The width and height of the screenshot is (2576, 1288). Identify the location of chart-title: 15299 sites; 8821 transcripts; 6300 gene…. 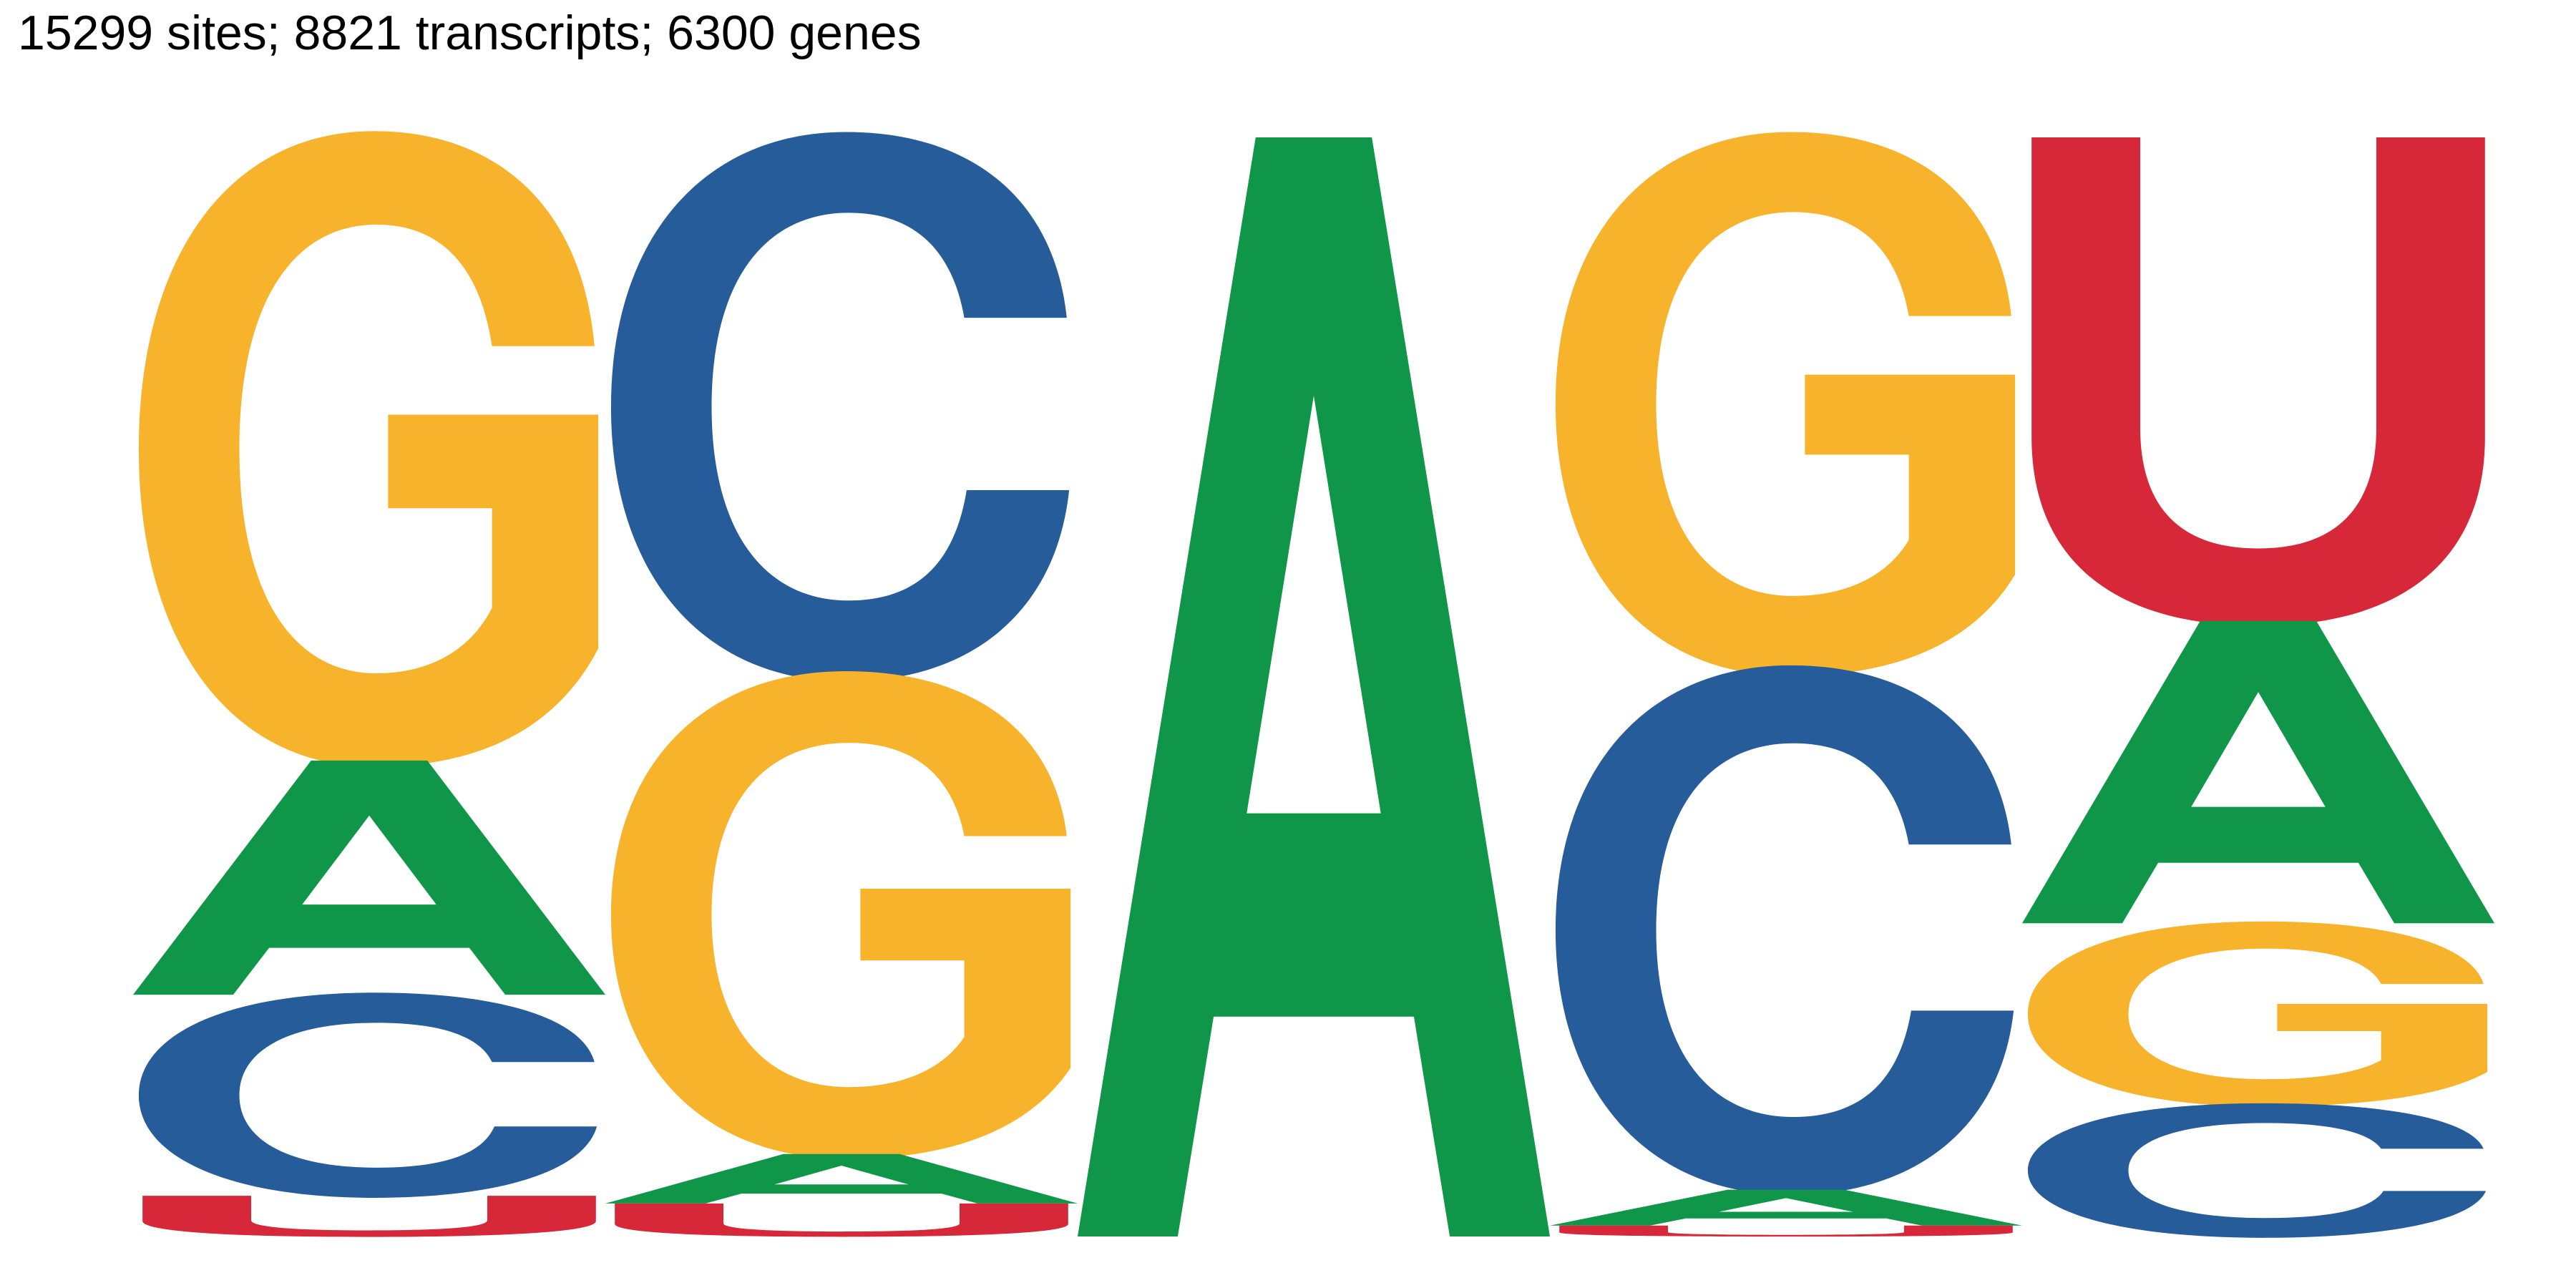
(470, 33).